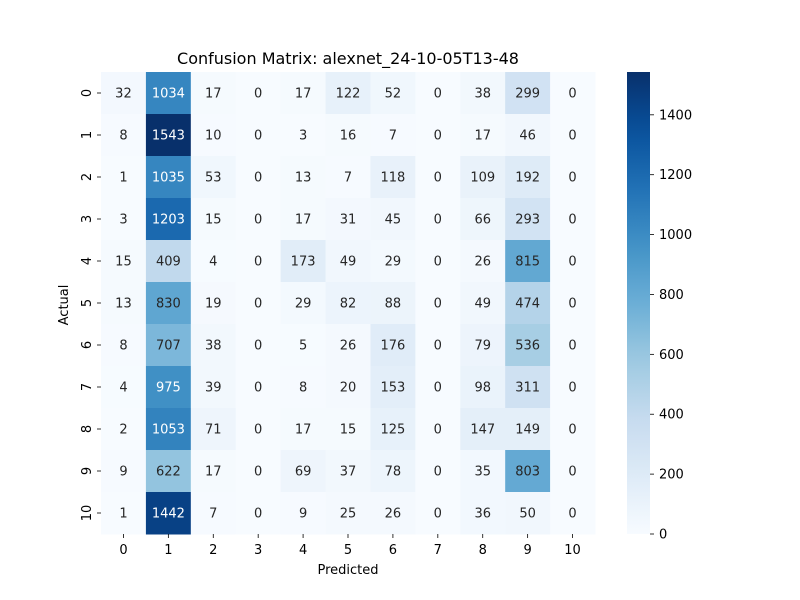  I want to click on x-tick-label: 3, so click(258, 550).